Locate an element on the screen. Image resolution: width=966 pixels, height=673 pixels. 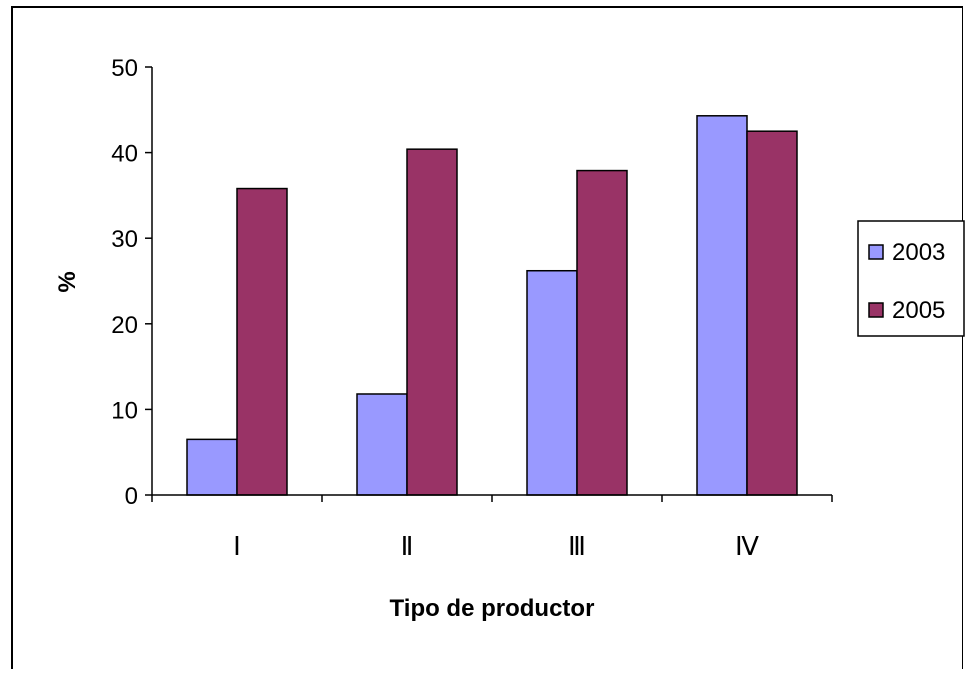
category-label: Ⅳ is located at coordinates (747, 546).